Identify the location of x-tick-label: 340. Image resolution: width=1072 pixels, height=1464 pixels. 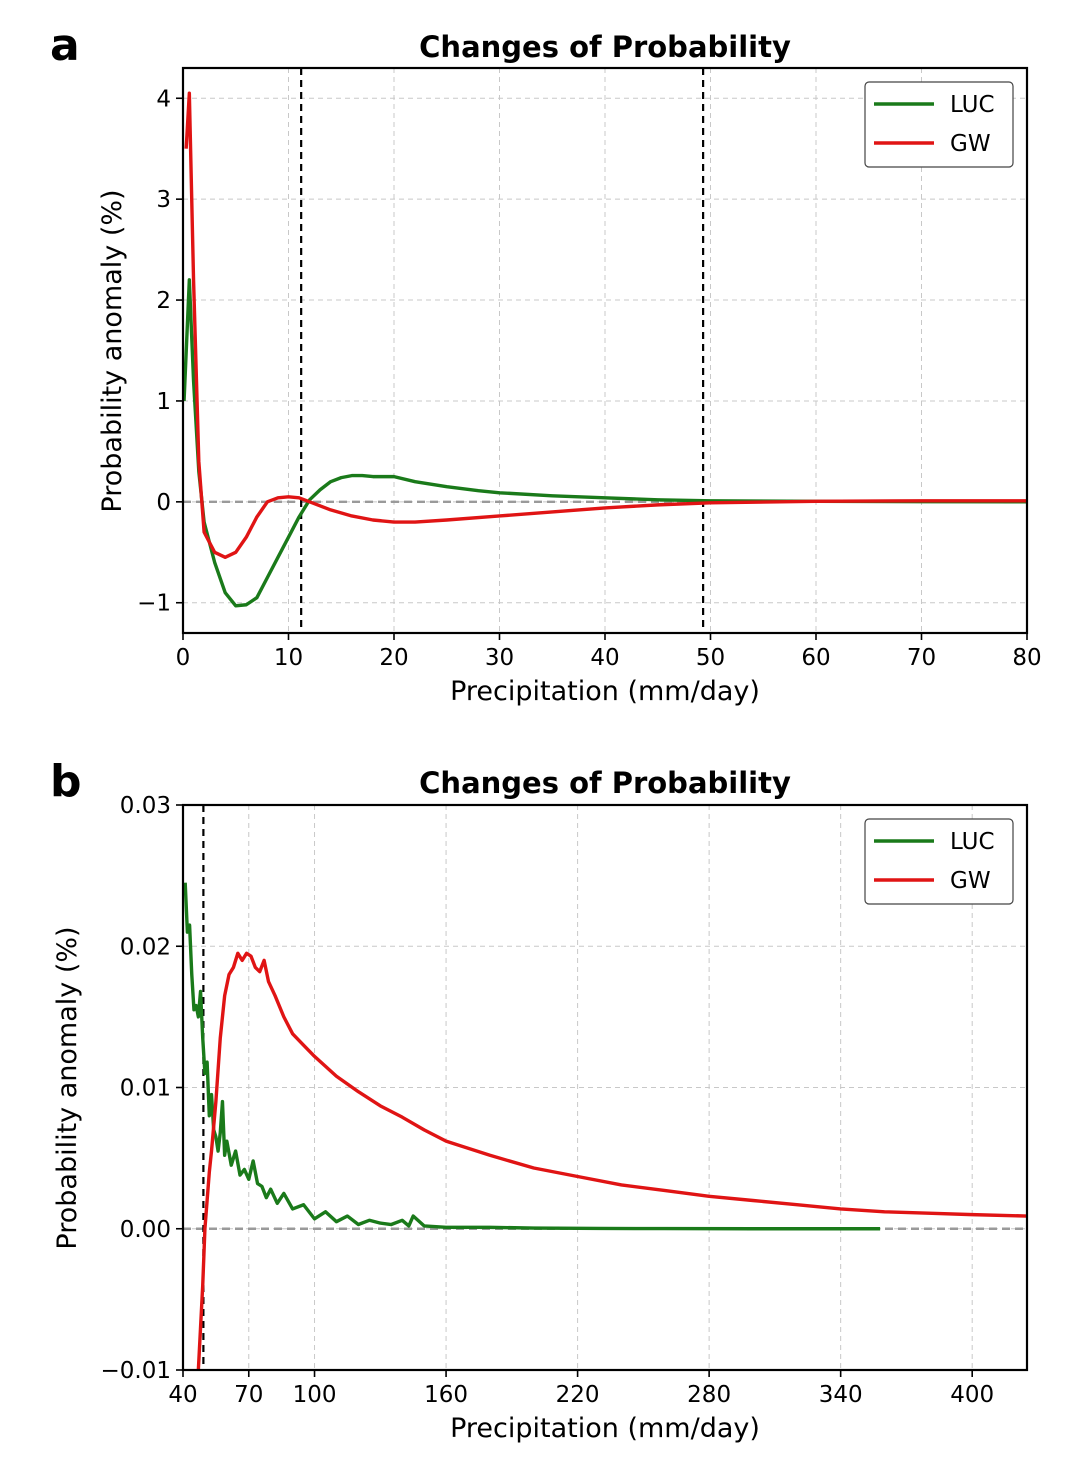
(841, 1395).